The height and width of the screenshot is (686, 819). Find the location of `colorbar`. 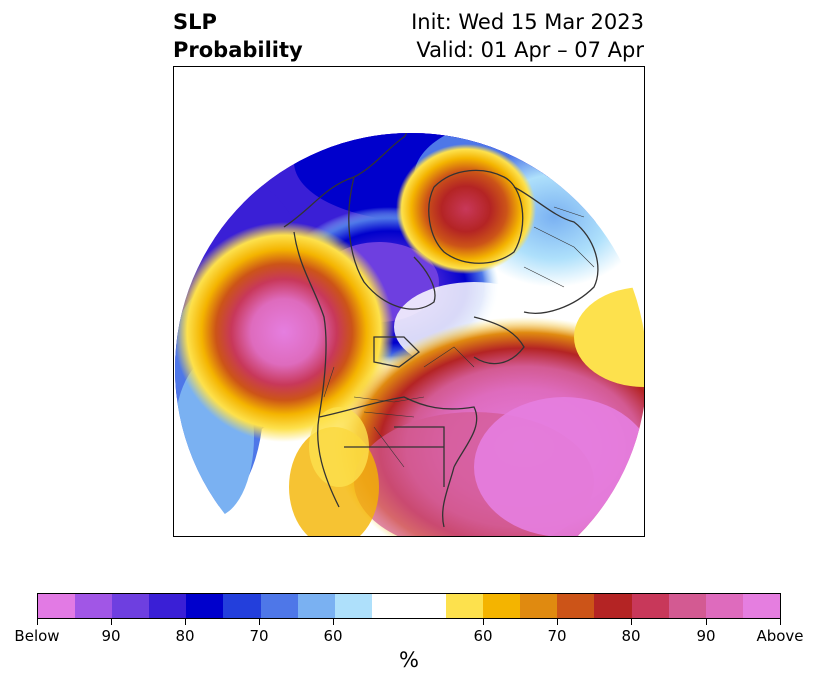

colorbar is located at coordinates (409, 606).